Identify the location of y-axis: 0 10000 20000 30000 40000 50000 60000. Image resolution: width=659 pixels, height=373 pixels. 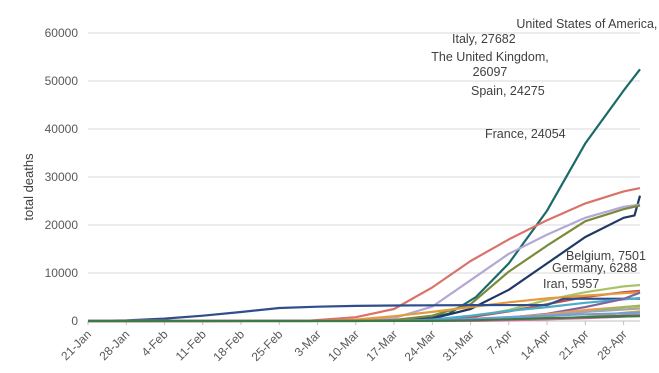
(62, 177).